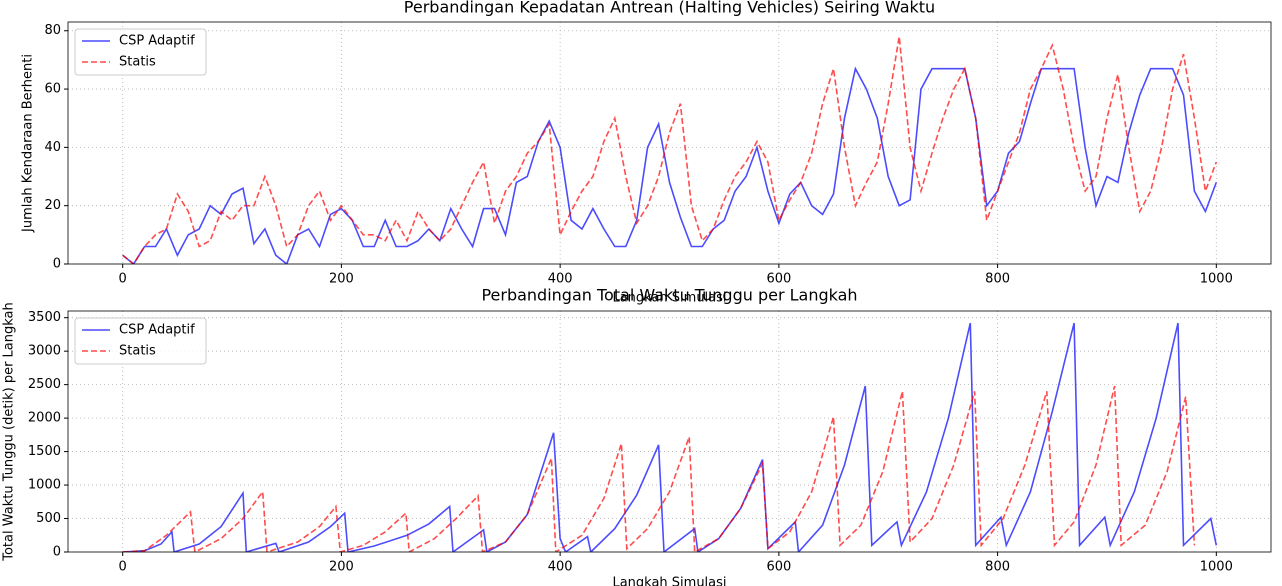 This screenshot has height=586, width=1282. What do you see at coordinates (44, 384) in the screenshot?
I see `y-tick-label: 2500` at bounding box center [44, 384].